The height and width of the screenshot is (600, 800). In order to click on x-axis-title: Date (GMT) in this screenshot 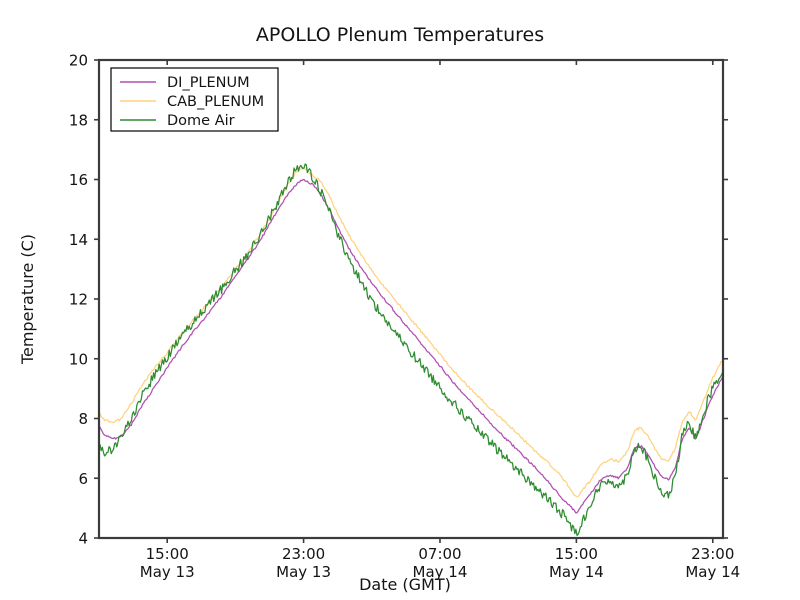, I will do `click(405, 584)`.